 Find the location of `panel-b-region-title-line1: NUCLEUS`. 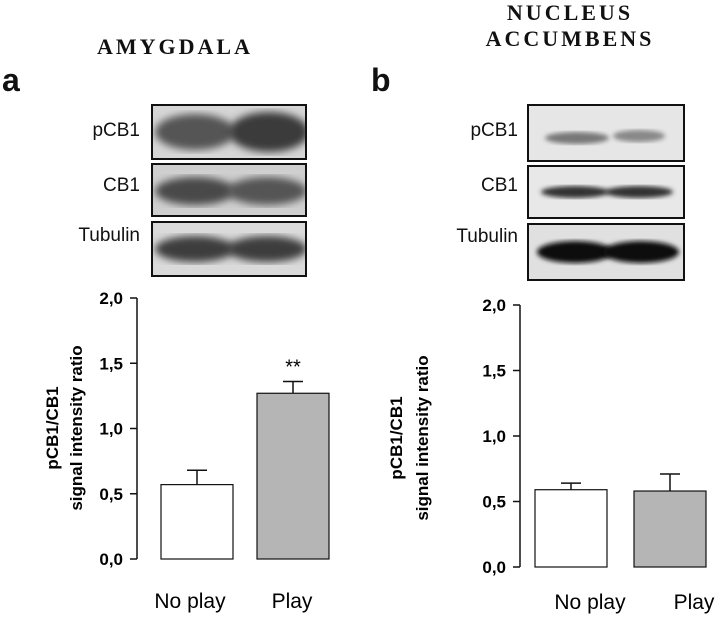

panel-b-region-title-line1: NUCLEUS is located at coordinates (570, 12).